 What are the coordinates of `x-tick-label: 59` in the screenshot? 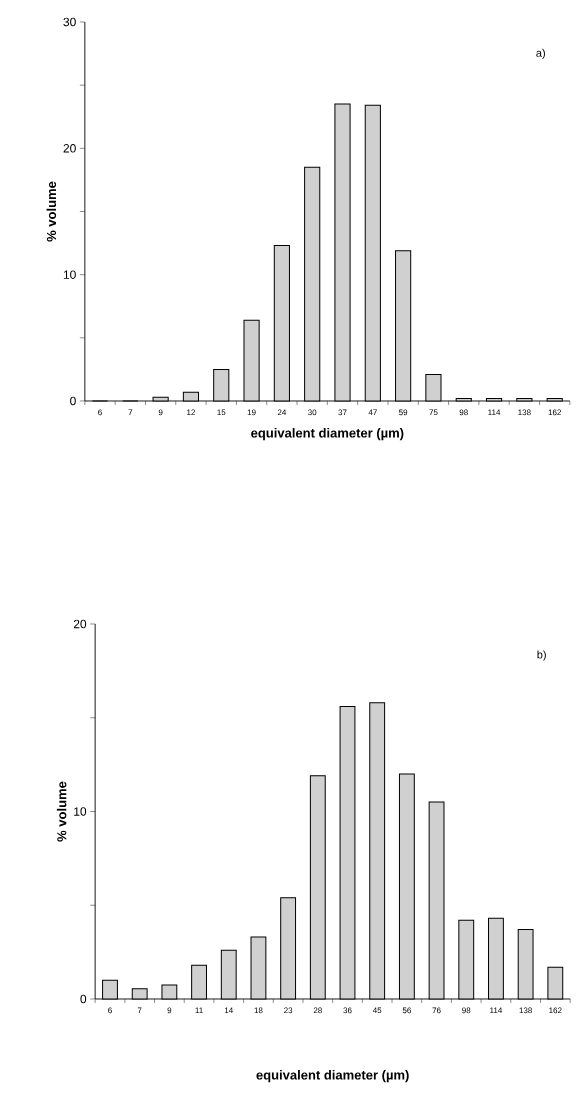 It's located at (403, 412).